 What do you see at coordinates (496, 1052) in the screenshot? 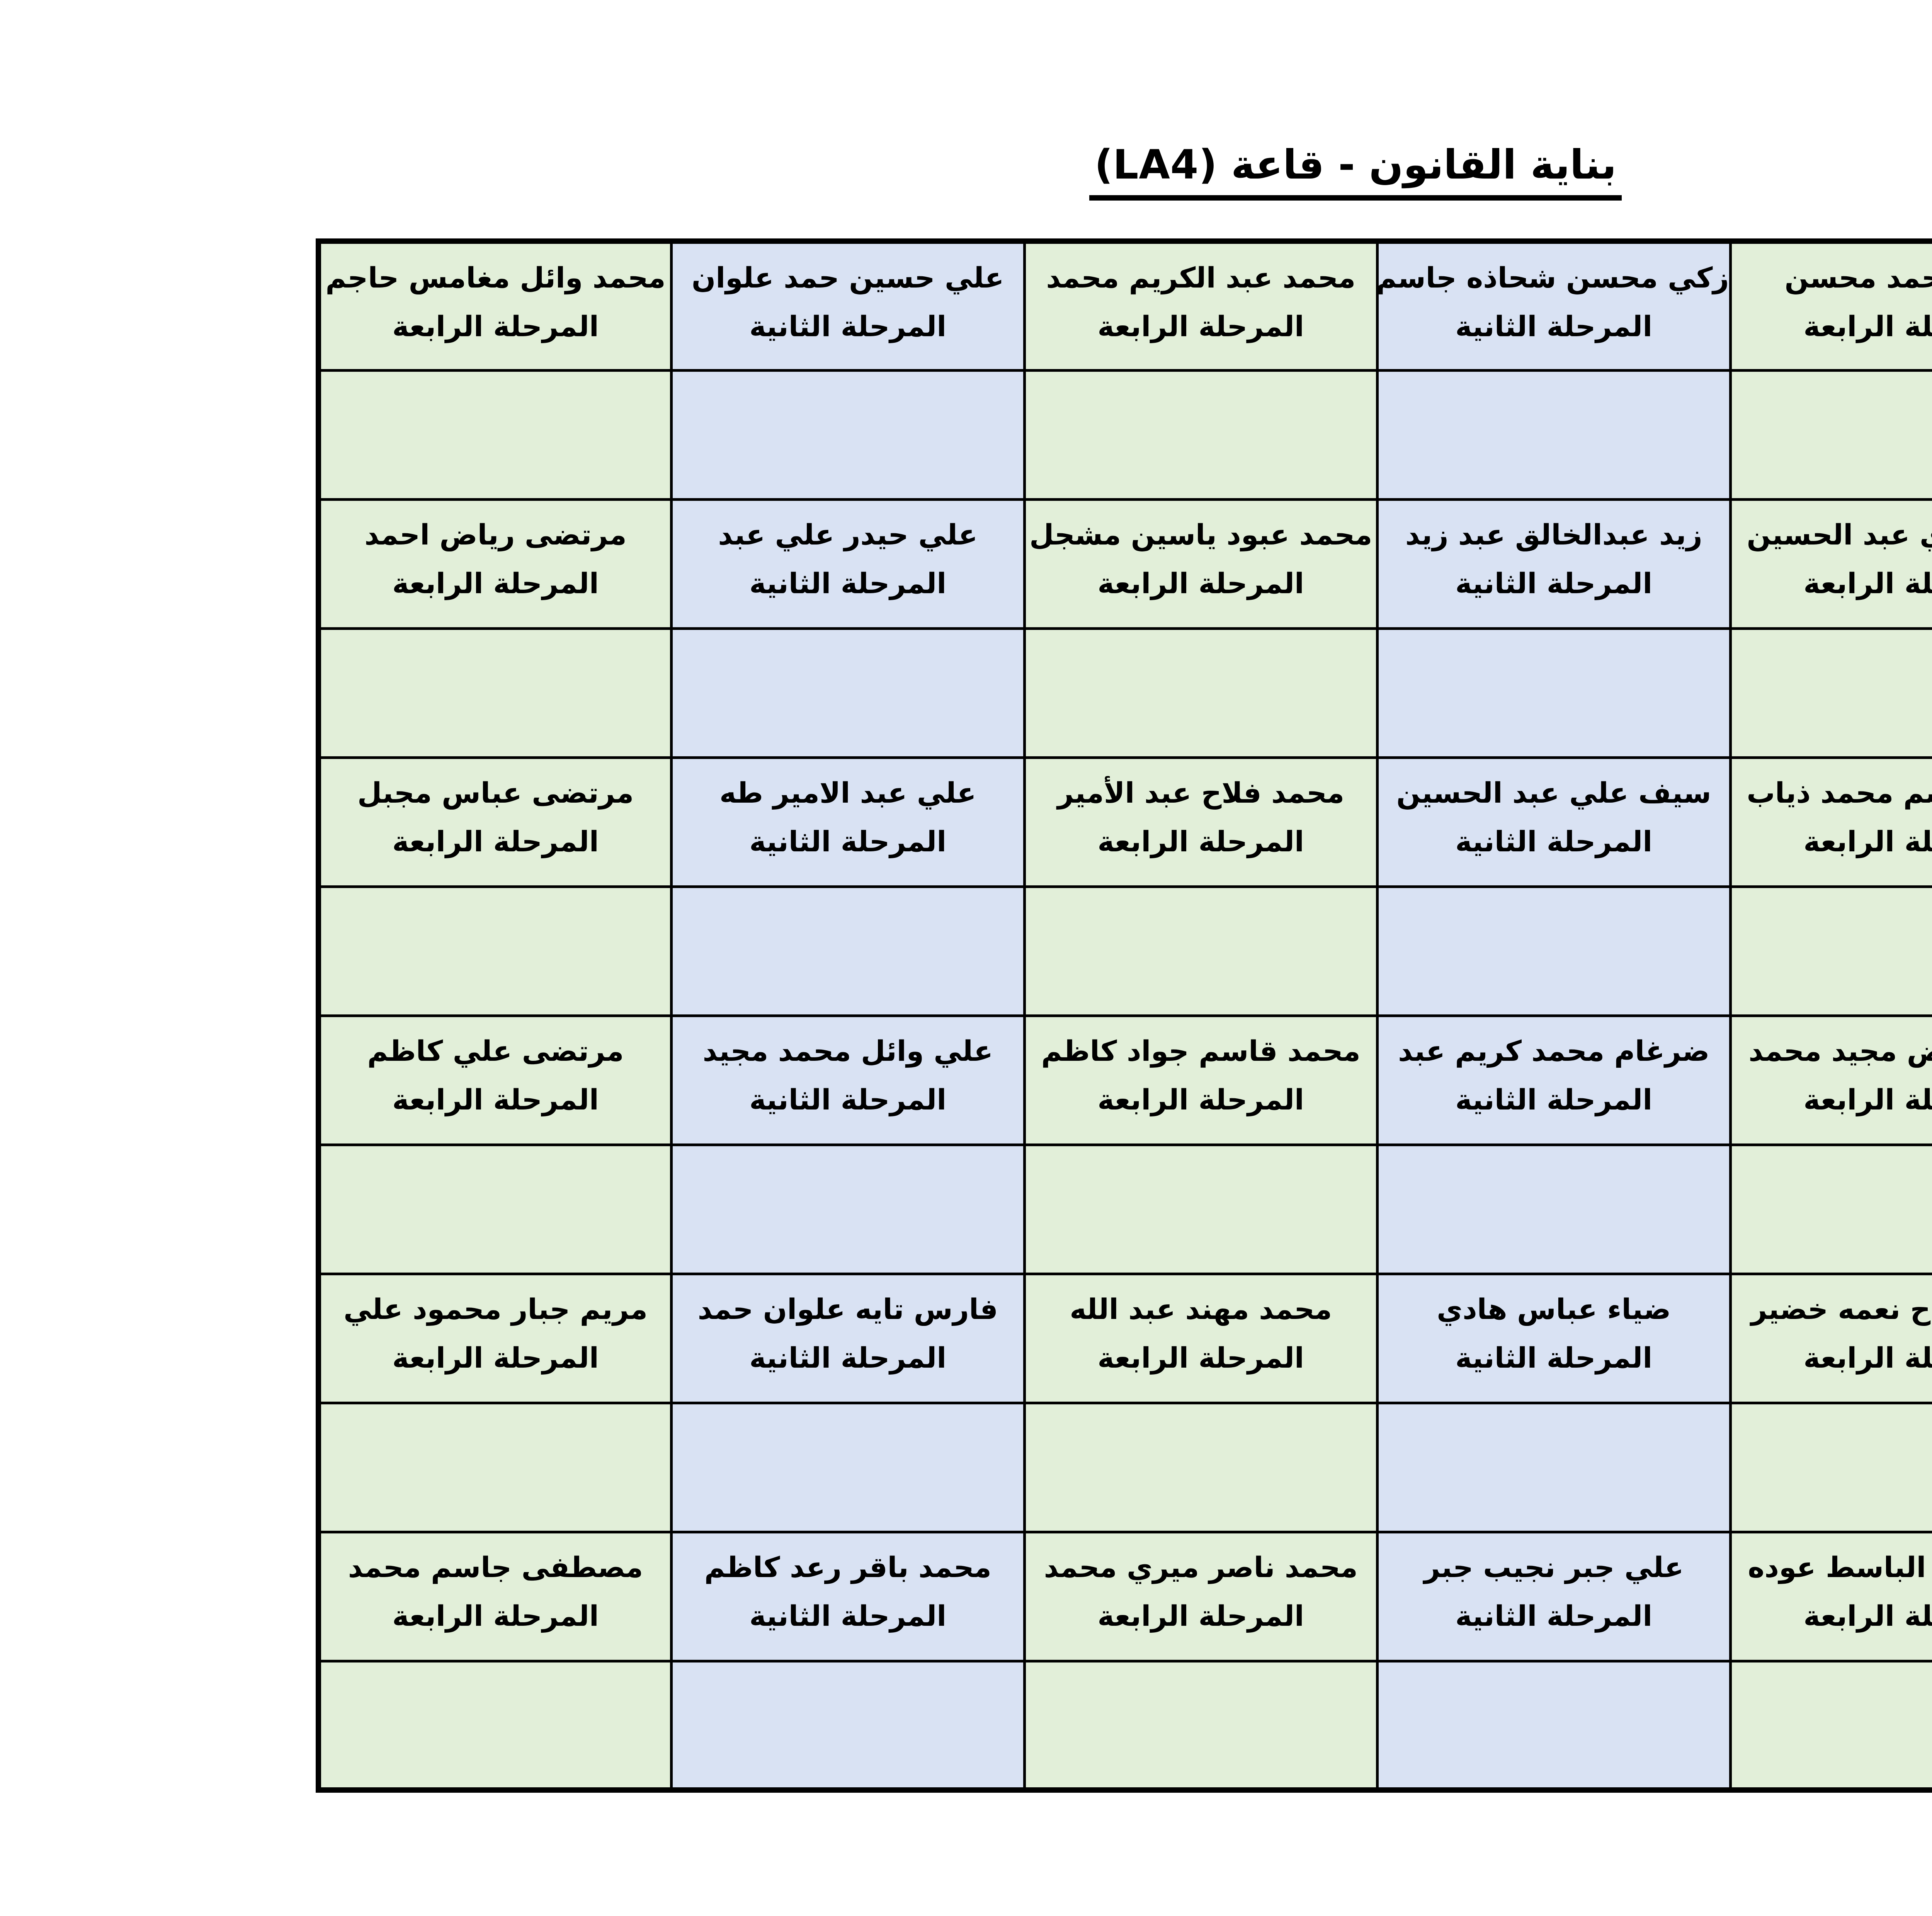
I see `student-name: مرتضى علي كاظم` at bounding box center [496, 1052].